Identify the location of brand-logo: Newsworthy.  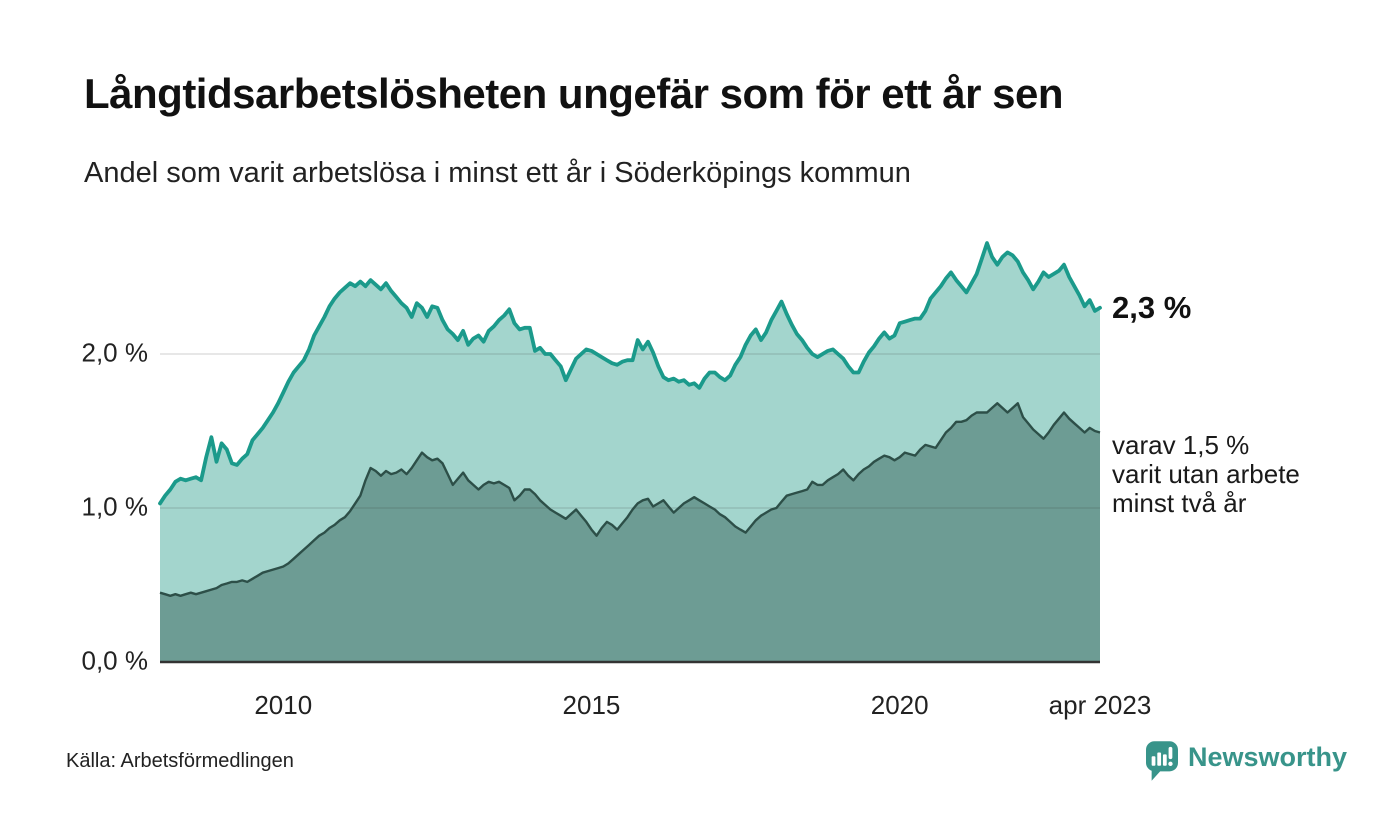
(1246, 761).